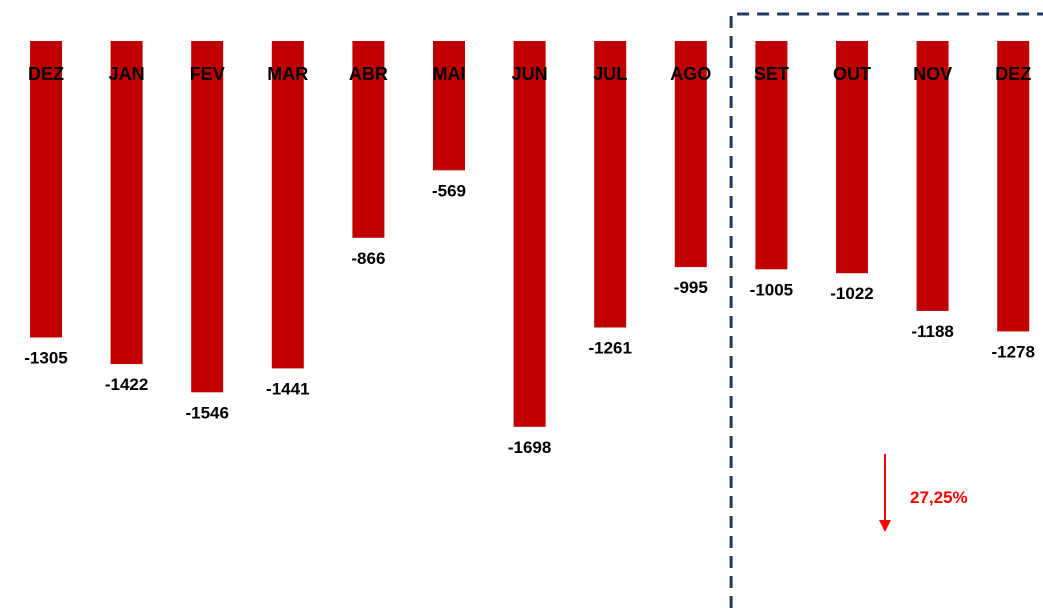  Describe the element at coordinates (1012, 351) in the screenshot. I see `value-label: -1278` at that location.